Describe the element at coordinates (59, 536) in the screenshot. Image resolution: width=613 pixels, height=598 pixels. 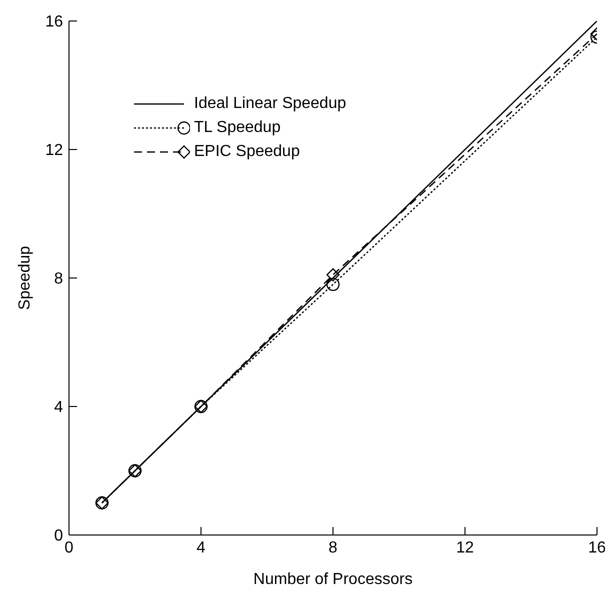
I see `y-tick-label: 0` at that location.